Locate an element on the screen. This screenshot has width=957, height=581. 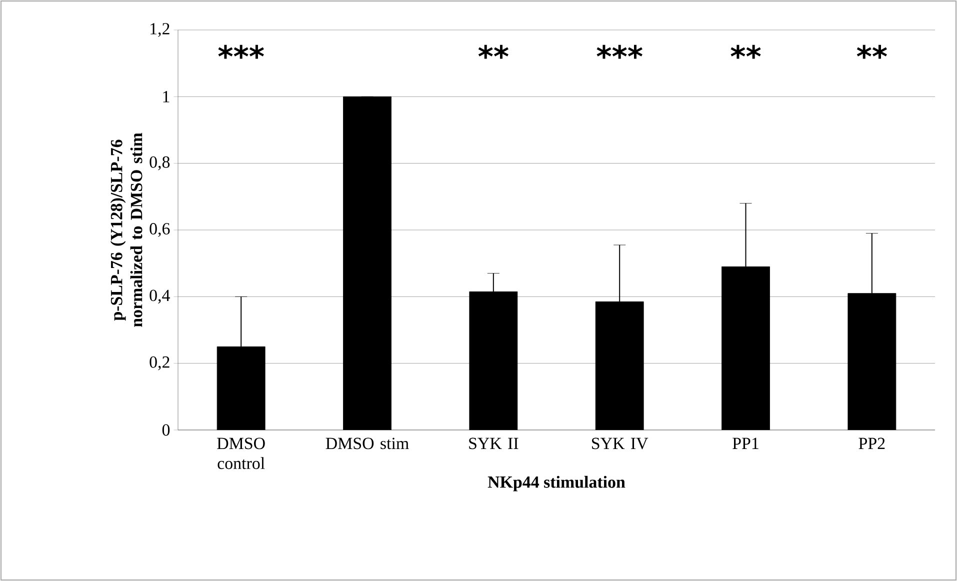
x-axis-title: NKp44 stimulation is located at coordinates (557, 484).